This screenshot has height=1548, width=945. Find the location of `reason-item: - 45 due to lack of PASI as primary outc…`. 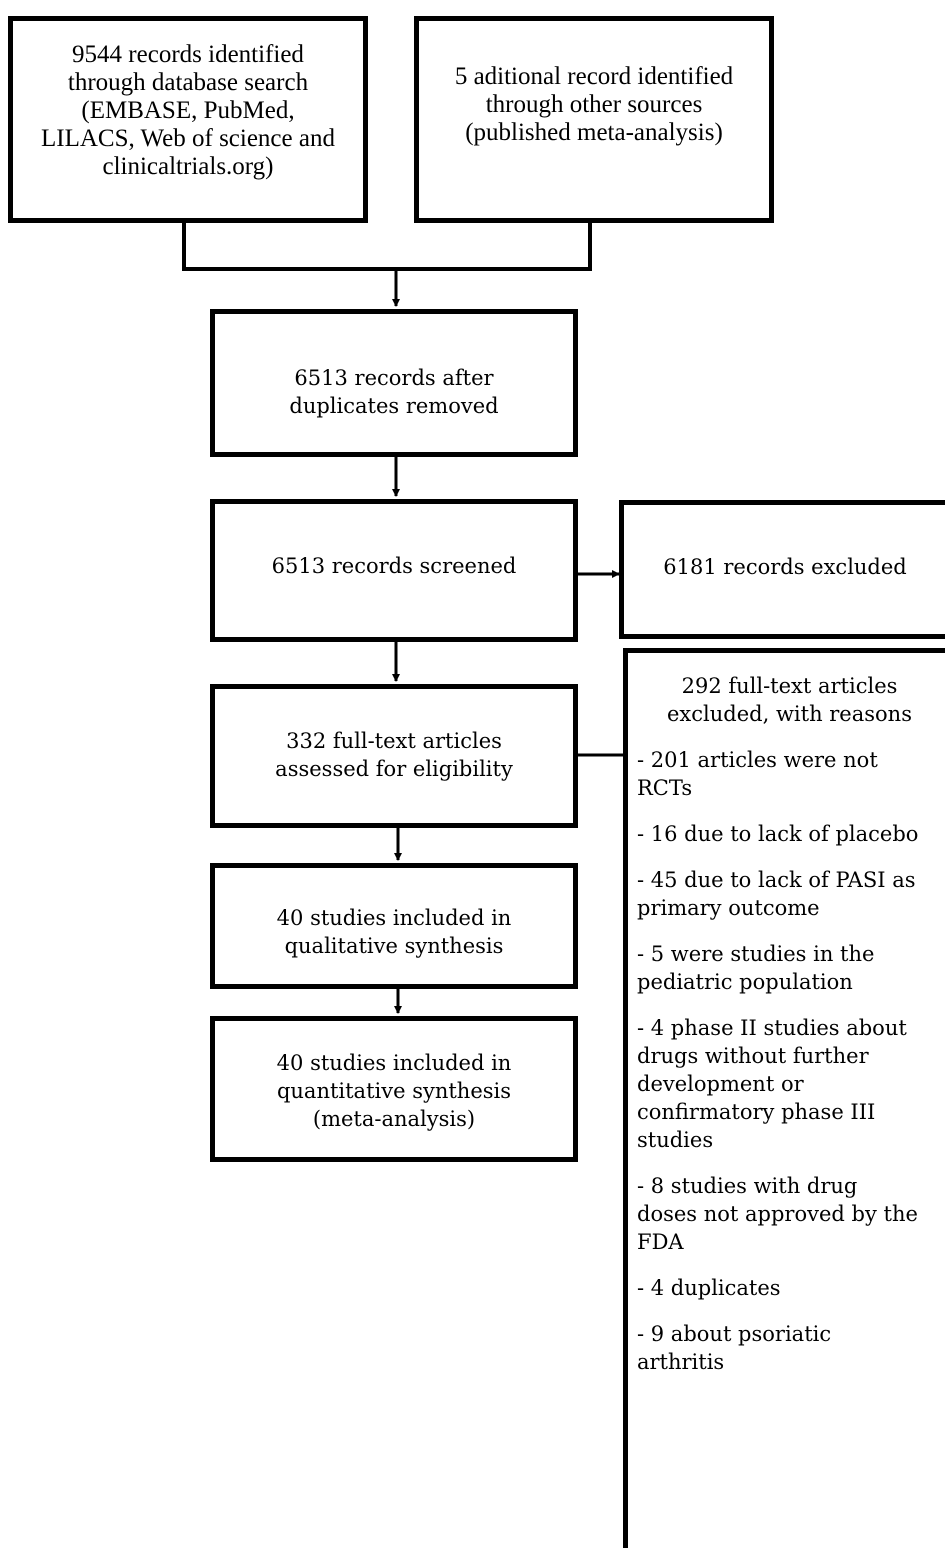

reason-item: - 45 due to lack of PASI as primary outc… is located at coordinates (776, 894).